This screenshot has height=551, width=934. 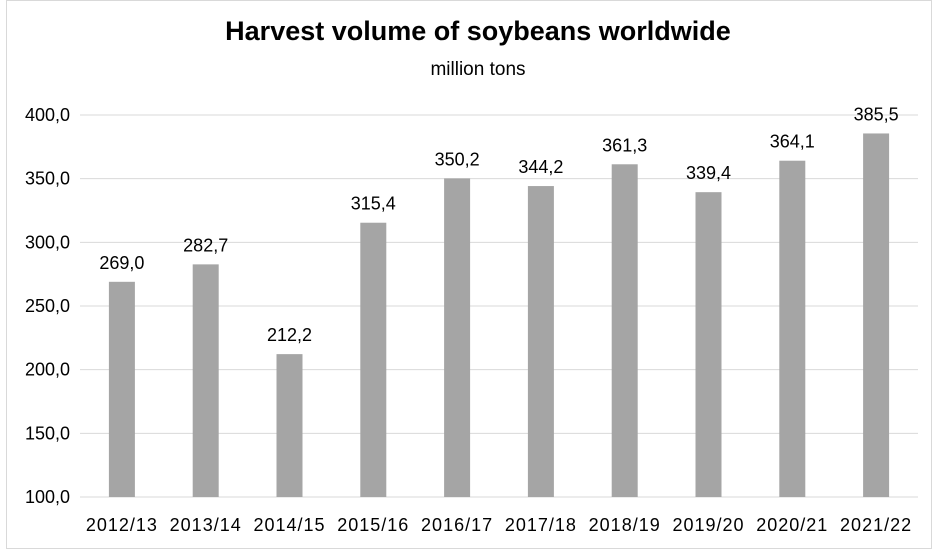 What do you see at coordinates (792, 525) in the screenshot?
I see `x-tick-label: 2020/21` at bounding box center [792, 525].